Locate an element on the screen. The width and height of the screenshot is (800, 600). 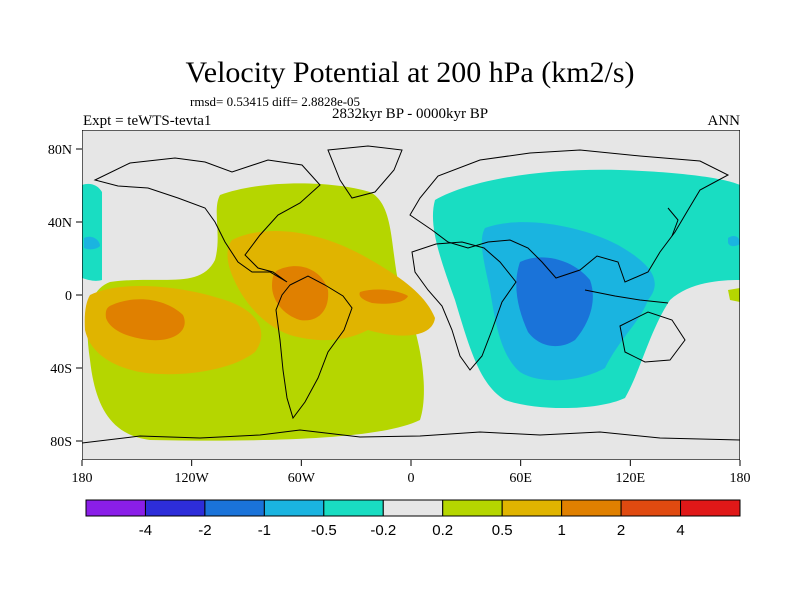
coast-antarctica is located at coordinates (411, 436).